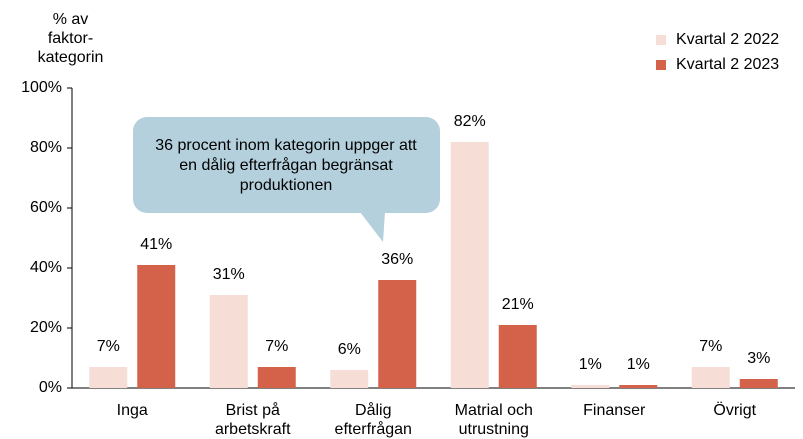  Describe the element at coordinates (349, 349) in the screenshot. I see `value-label: 6%` at that location.